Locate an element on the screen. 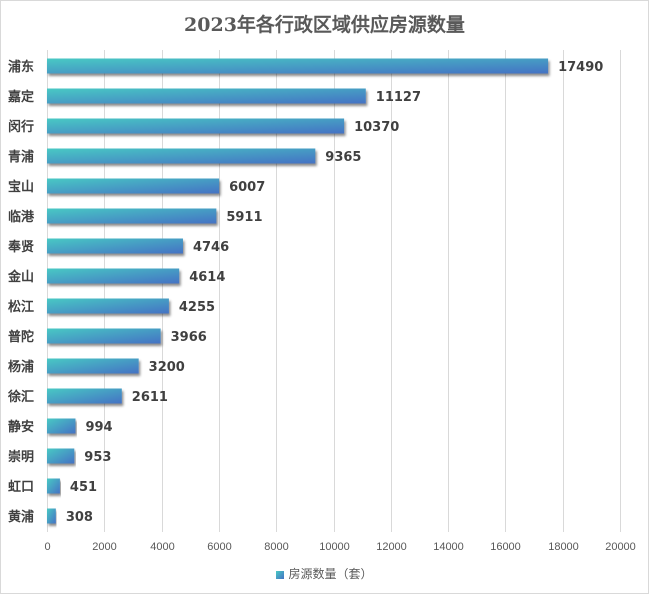 The height and width of the screenshot is (594, 649). category-label: 徐汇 is located at coordinates (20, 397).